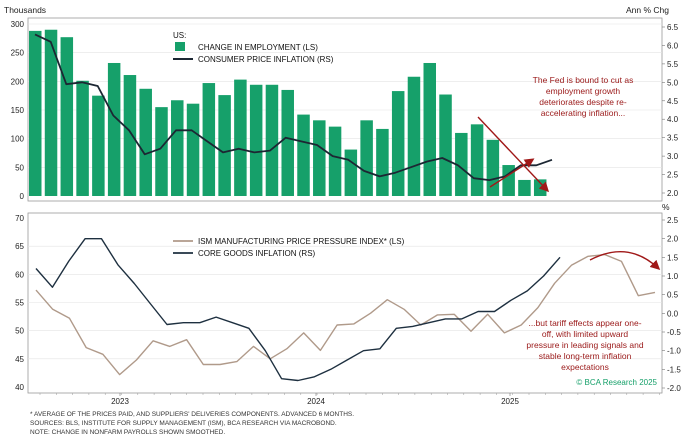 This screenshot has width=700, height=443. What do you see at coordinates (673, 175) in the screenshot?
I see `top-right-tick-label: 2.5` at bounding box center [673, 175].